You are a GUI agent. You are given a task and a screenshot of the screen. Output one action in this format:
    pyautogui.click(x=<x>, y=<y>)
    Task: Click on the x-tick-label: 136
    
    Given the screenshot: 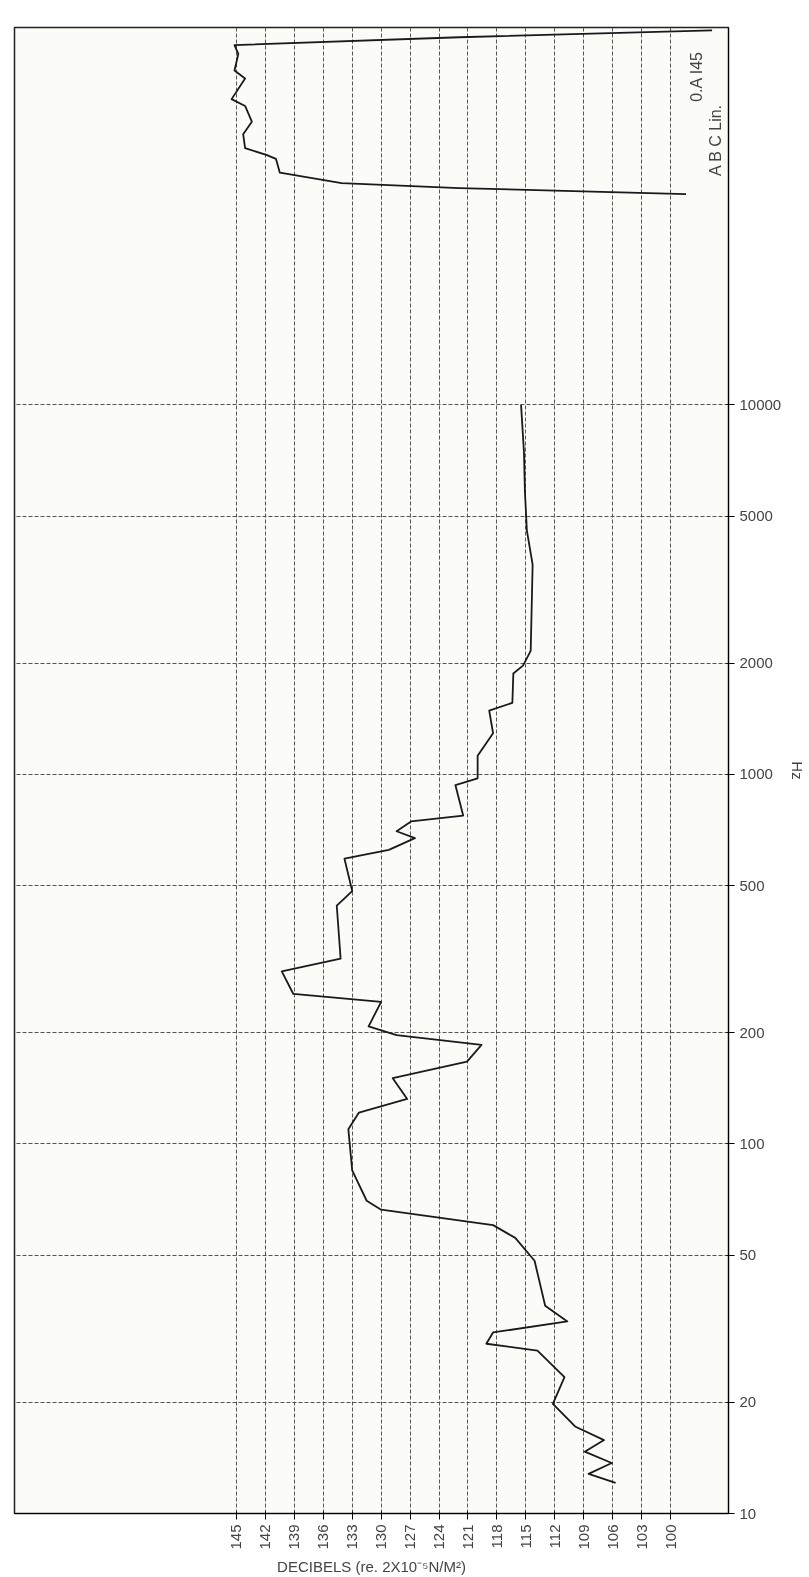 What is the action you would take?
    pyautogui.click(x=323, y=1537)
    